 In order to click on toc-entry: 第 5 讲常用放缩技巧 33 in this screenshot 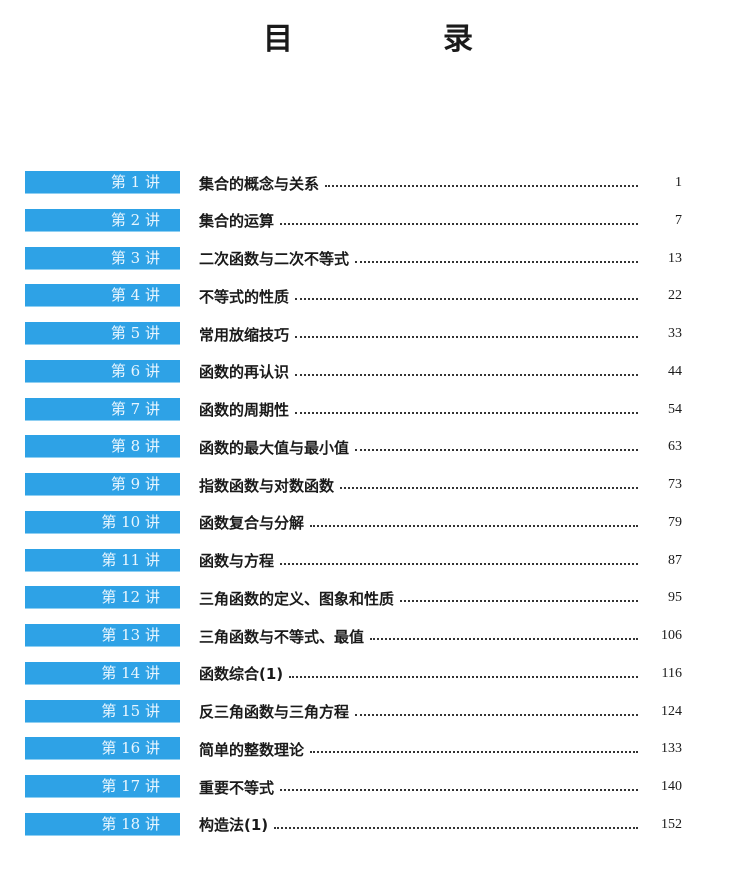, I will do `click(378, 334)`.